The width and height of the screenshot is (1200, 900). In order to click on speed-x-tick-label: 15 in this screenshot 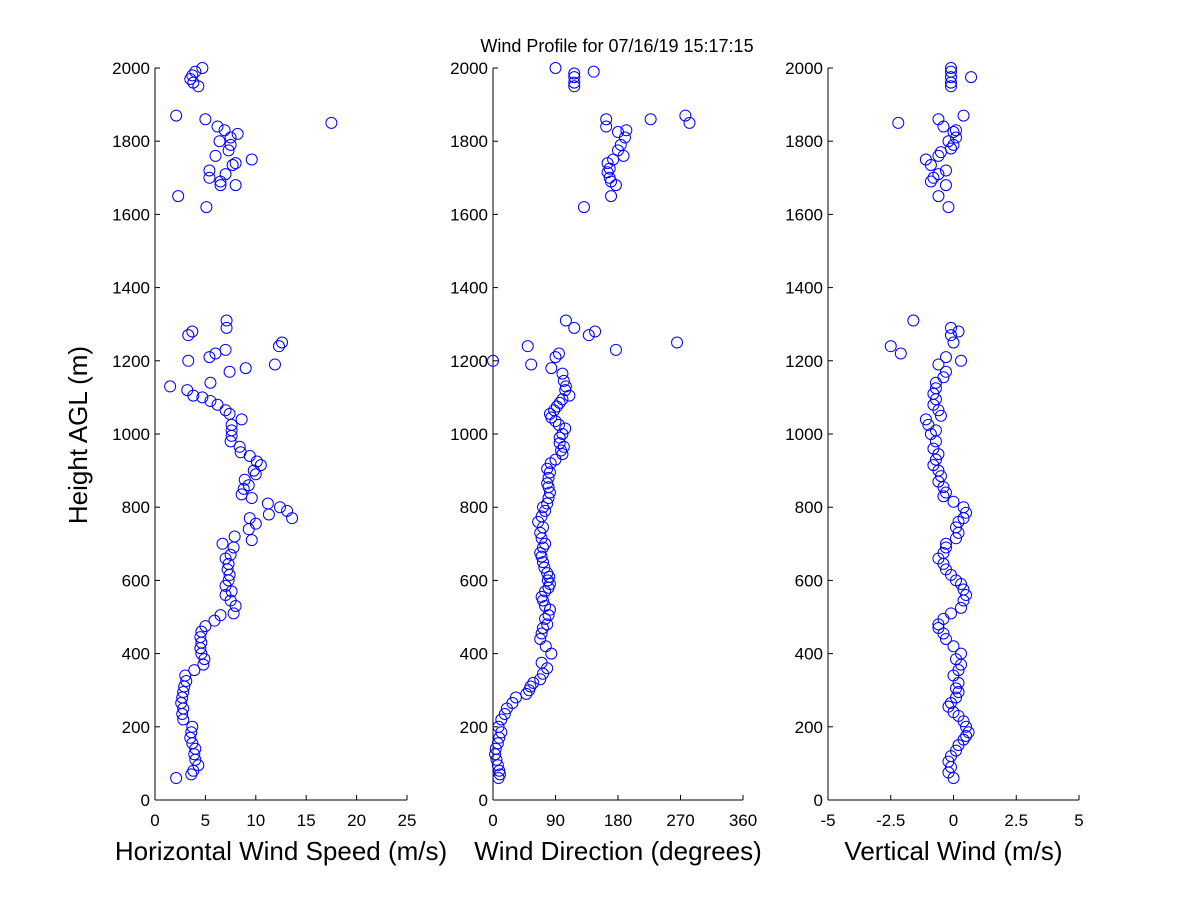, I will do `click(306, 820)`.